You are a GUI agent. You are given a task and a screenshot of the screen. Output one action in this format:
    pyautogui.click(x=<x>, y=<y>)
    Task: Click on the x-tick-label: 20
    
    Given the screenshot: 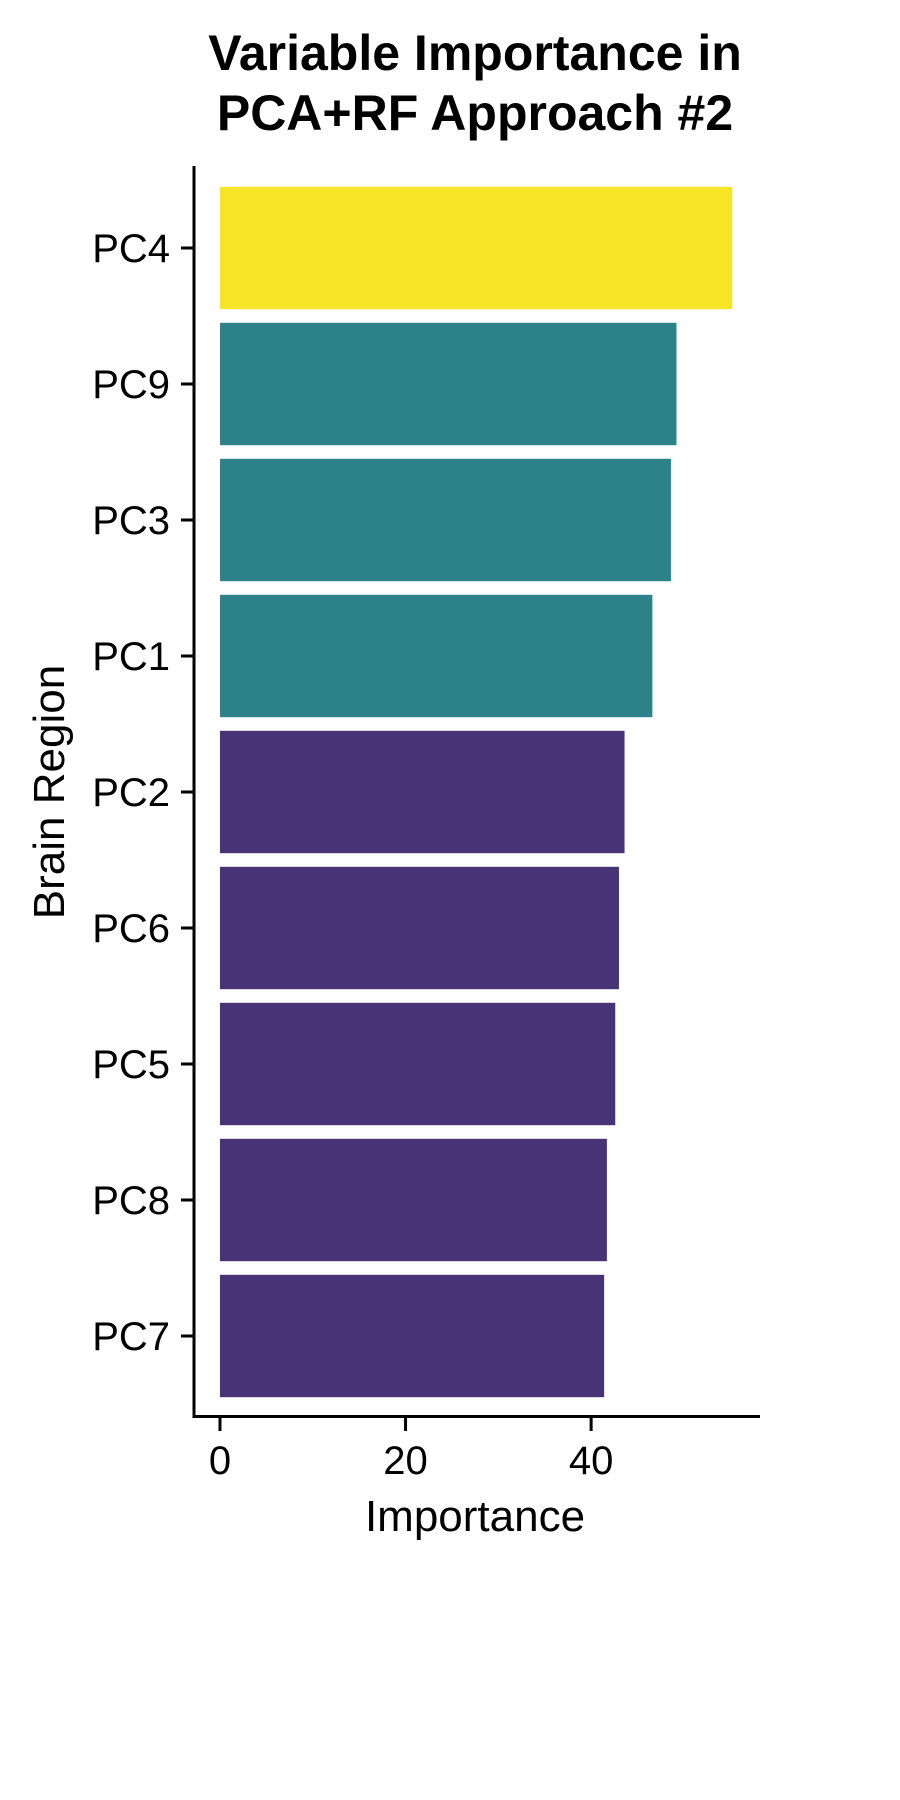 What is the action you would take?
    pyautogui.click(x=405, y=1461)
    